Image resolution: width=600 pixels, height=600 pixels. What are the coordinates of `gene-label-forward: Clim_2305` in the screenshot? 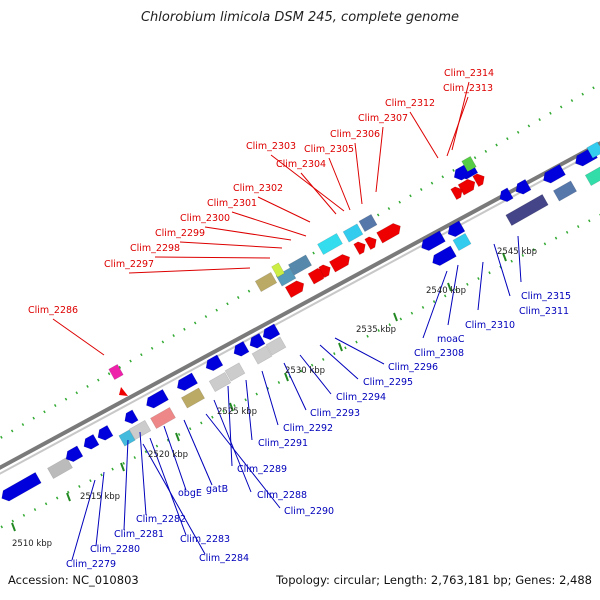 It's located at (329, 149).